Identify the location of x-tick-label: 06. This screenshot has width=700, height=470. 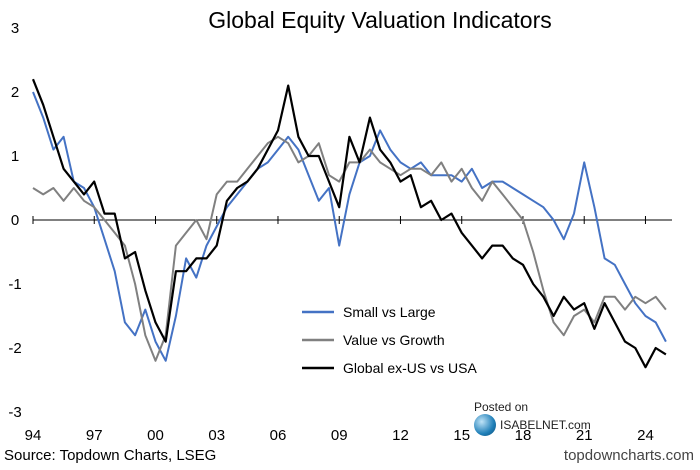
(278, 435).